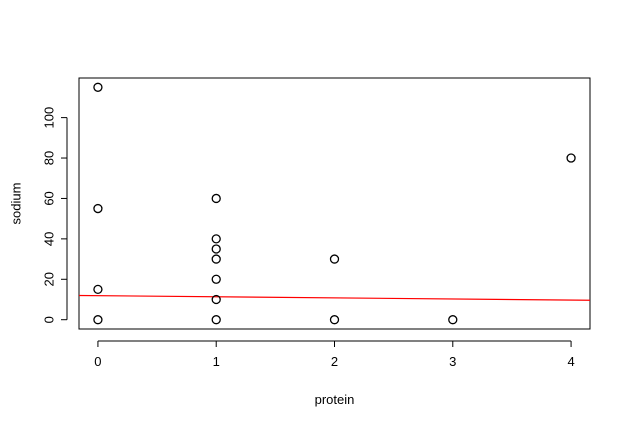  What do you see at coordinates (48, 158) in the screenshot?
I see `y-tick-label: 80` at bounding box center [48, 158].